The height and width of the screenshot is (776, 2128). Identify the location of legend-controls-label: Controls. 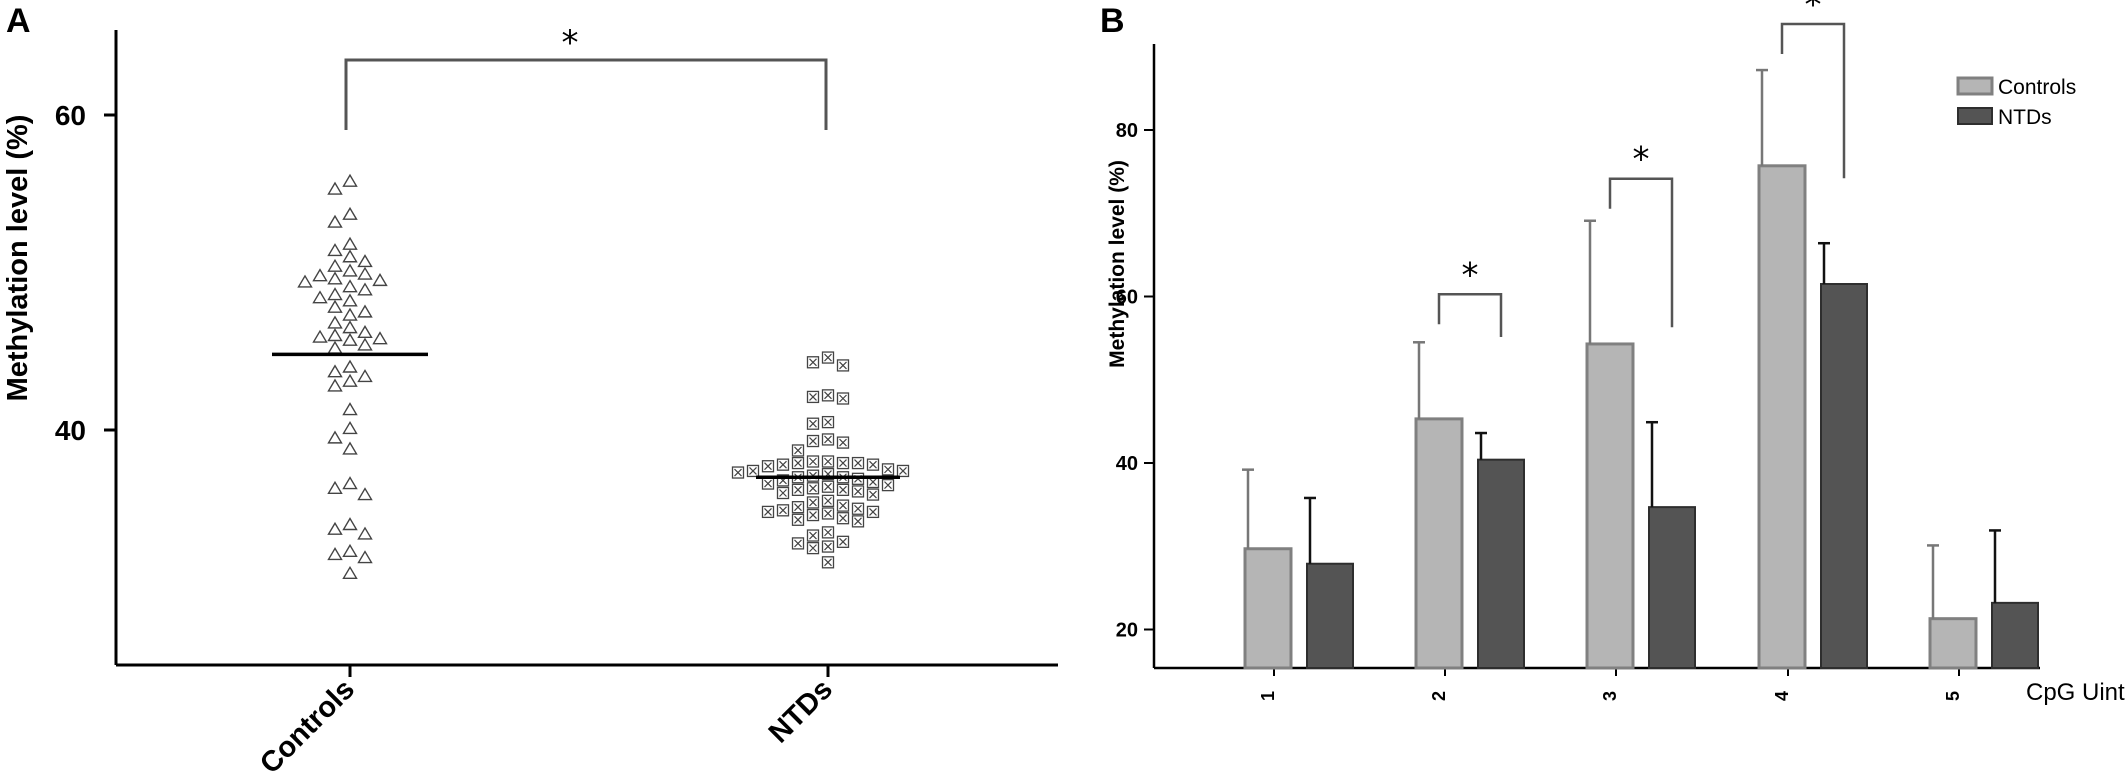
(2037, 87).